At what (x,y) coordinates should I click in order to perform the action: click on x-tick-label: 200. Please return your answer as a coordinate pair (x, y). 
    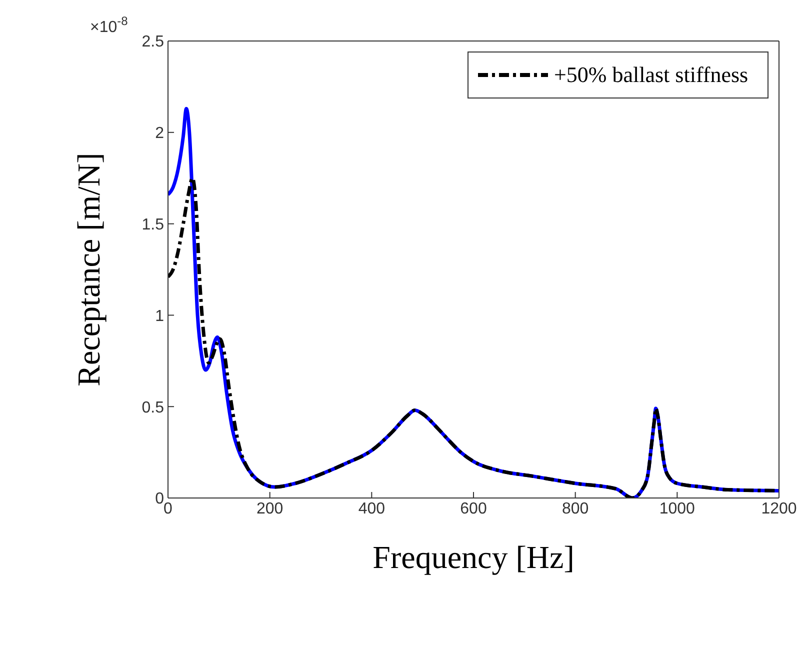
    Looking at the image, I should click on (270, 509).